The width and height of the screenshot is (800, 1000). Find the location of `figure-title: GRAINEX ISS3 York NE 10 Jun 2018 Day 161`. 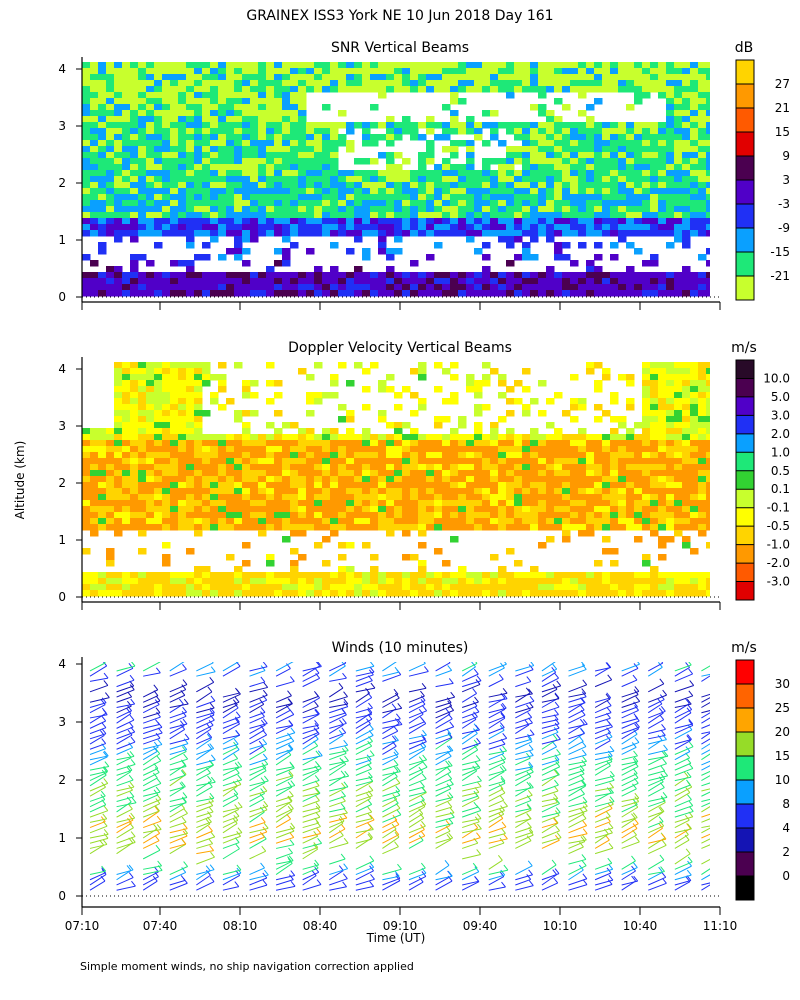

figure-title: GRAINEX ISS3 York NE 10 Jun 2018 Day 161 is located at coordinates (399, 16).